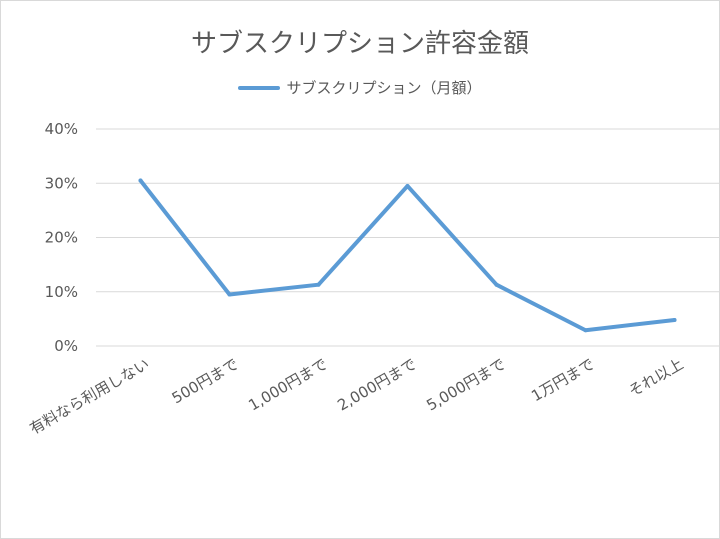  Describe the element at coordinates (259, 87) in the screenshot. I see `legend-swatch` at that location.